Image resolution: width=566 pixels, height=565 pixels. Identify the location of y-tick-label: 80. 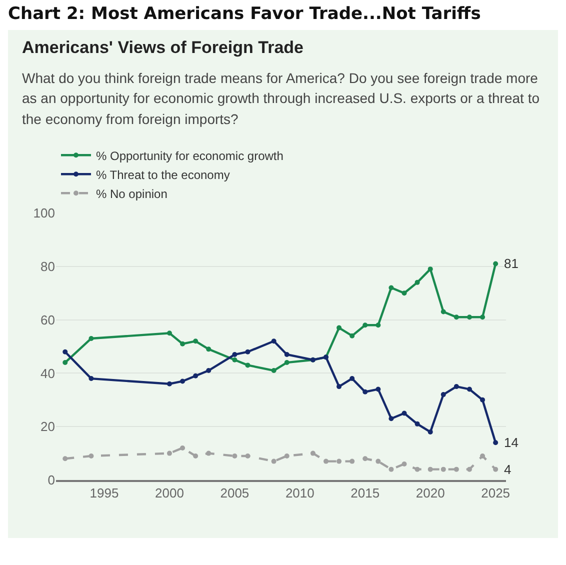
(47, 266).